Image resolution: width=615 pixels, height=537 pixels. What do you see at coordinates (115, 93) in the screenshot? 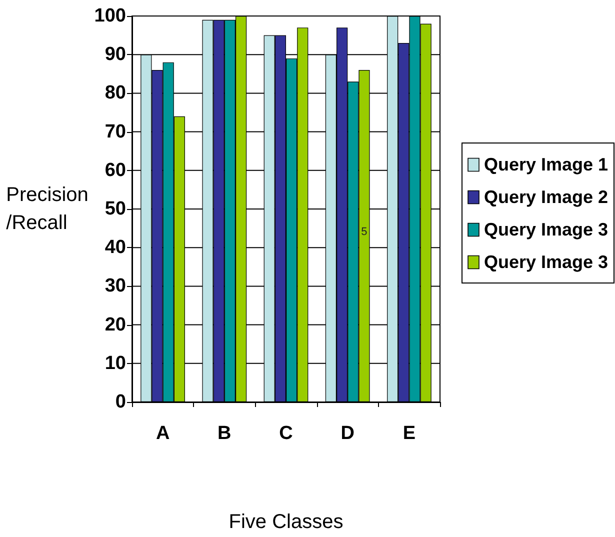
I see `y-tick-label: 80` at bounding box center [115, 93].